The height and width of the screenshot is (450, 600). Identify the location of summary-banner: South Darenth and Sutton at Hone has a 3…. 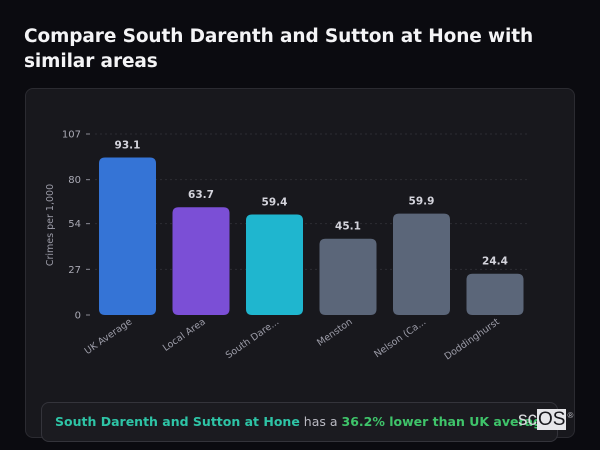
(299, 422).